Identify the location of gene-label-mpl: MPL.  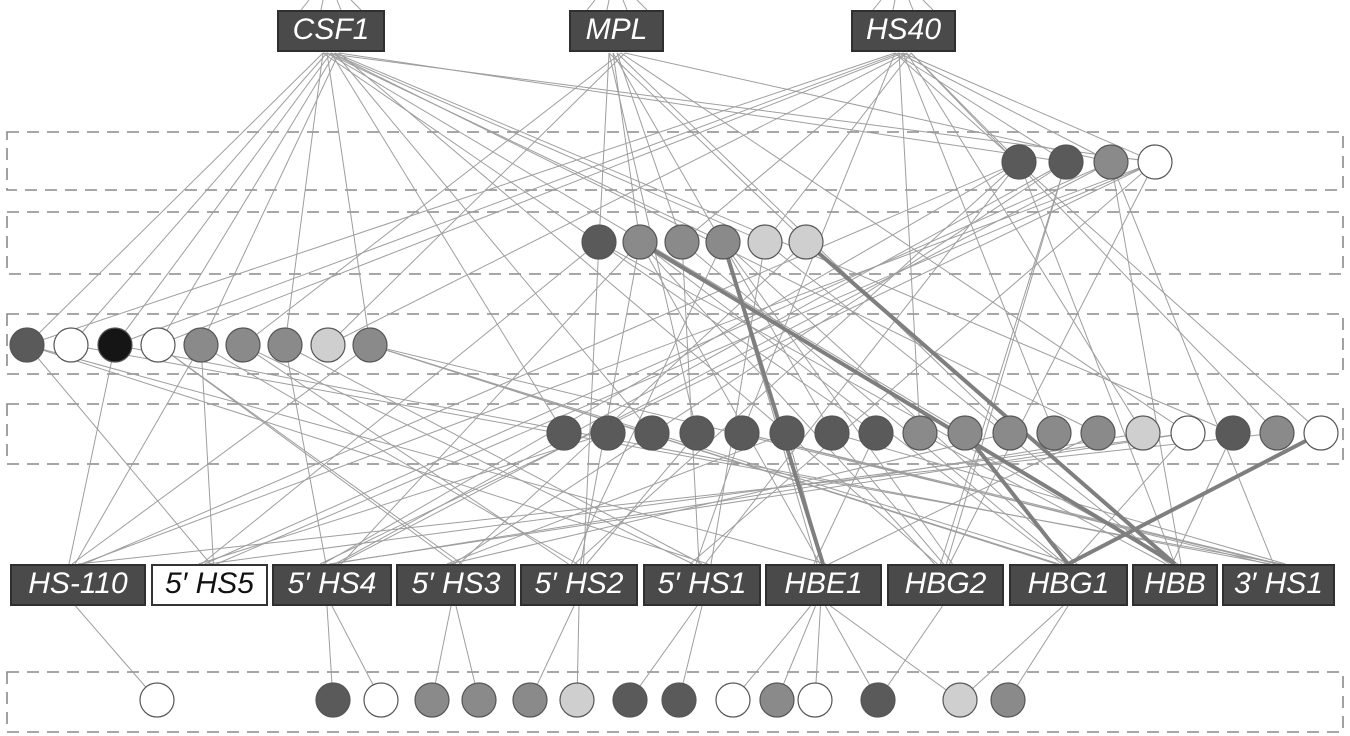
(616, 31).